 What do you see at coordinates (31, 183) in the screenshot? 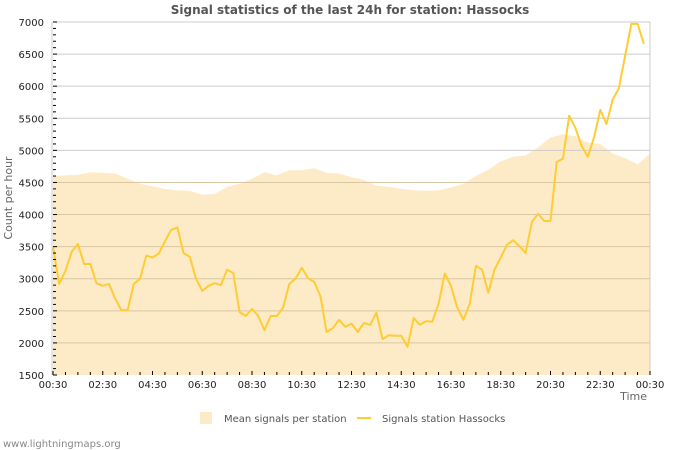
I see `y-tick-label: 4500` at bounding box center [31, 183].